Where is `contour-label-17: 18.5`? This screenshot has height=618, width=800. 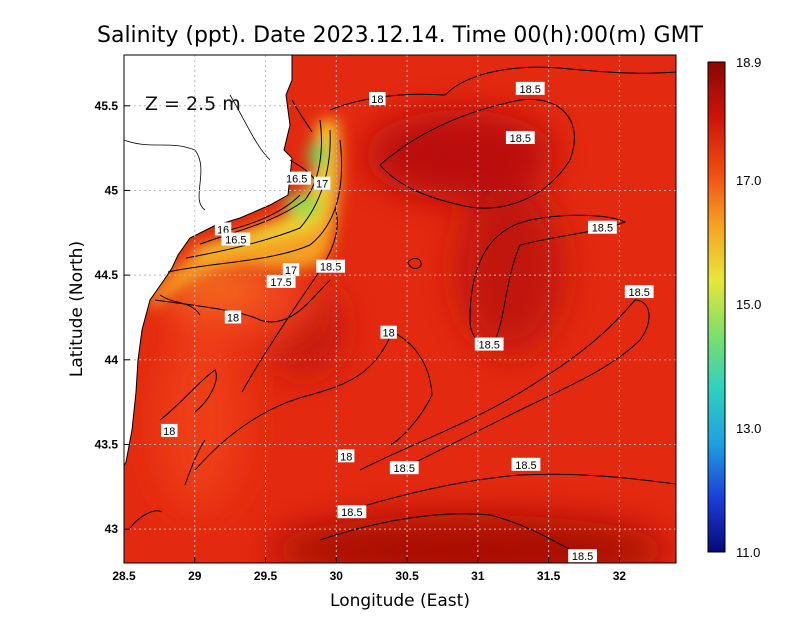
contour-label-17: 18.5 is located at coordinates (404, 469).